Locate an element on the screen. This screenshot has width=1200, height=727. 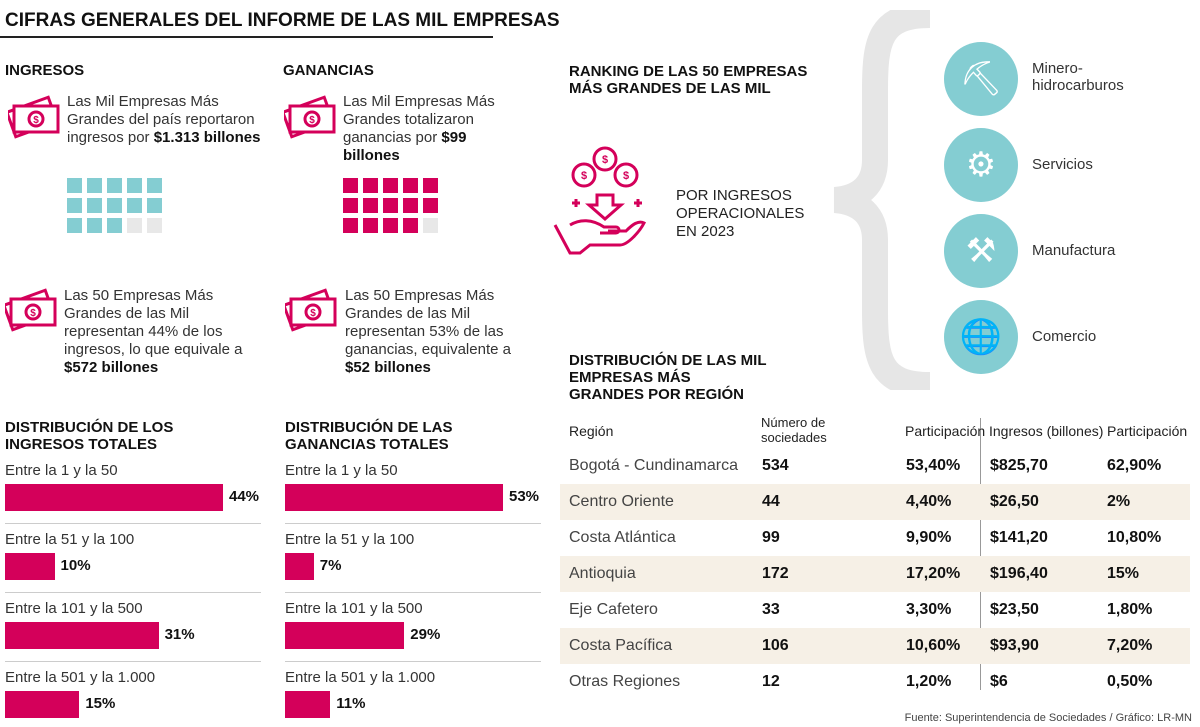
table-cell: $93,90 is located at coordinates (1014, 645).